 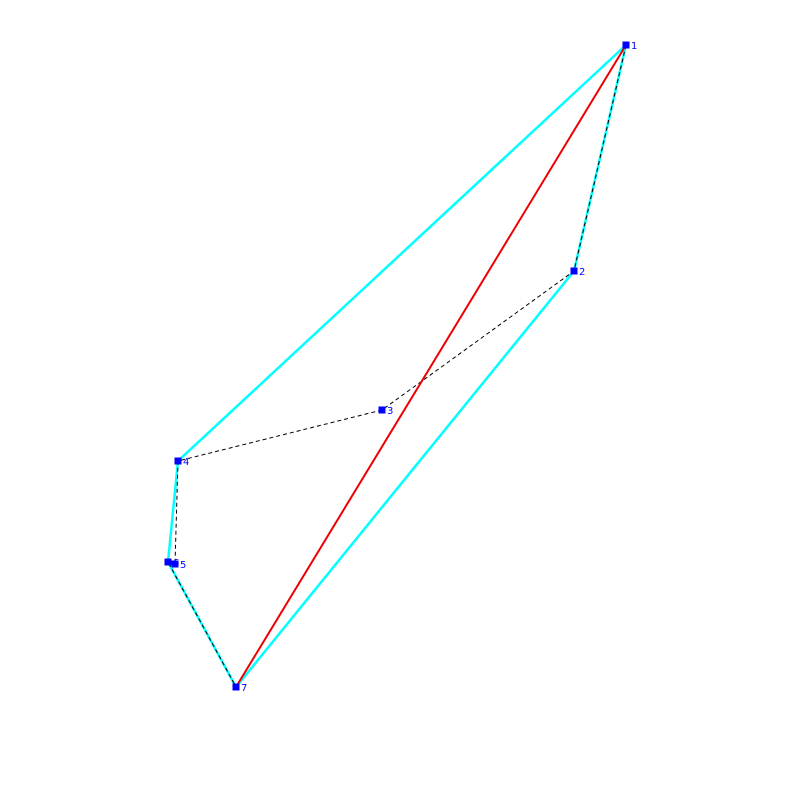 I want to click on node-label: 5, so click(x=183, y=565).